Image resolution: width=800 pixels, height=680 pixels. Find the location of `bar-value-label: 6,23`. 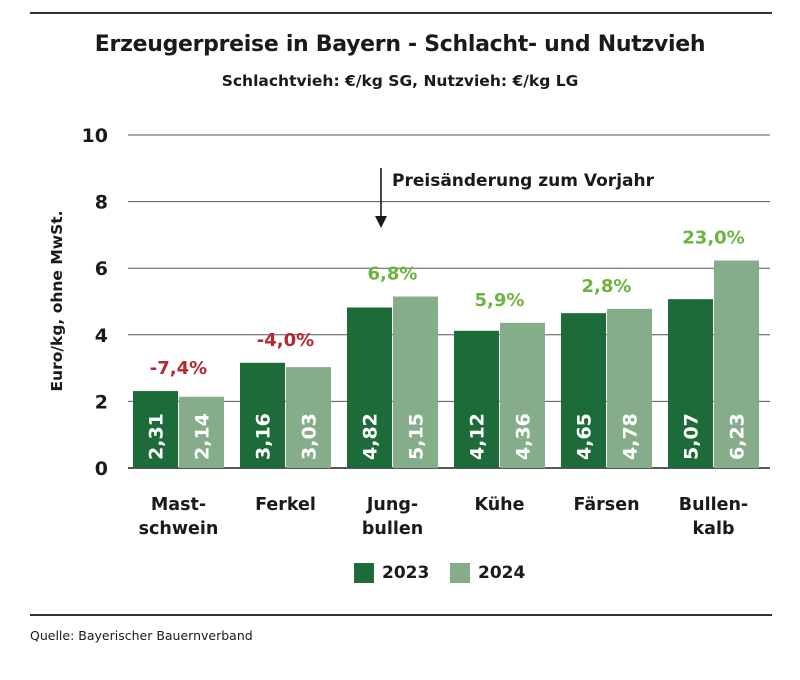

bar-value-label: 6,23 is located at coordinates (738, 436).